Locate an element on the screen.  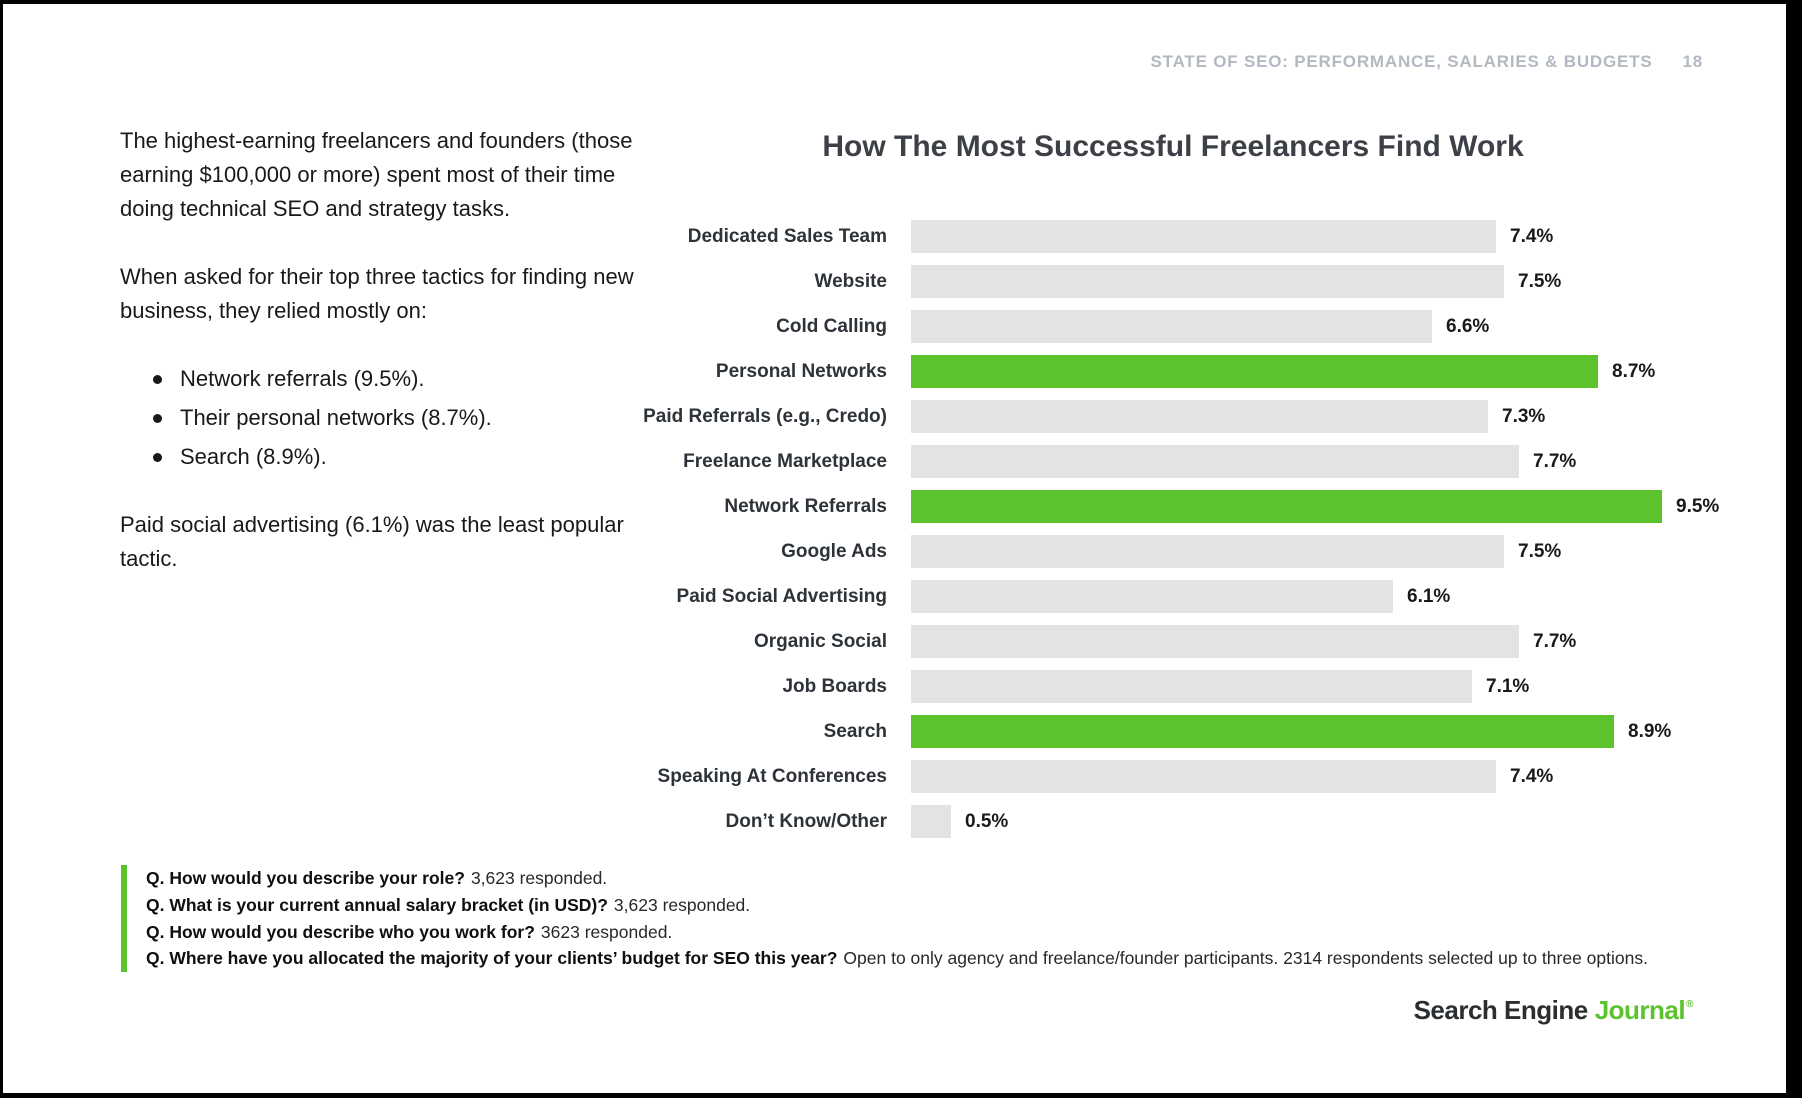
chart-row: Network Referrals 9.5% is located at coordinates (1158, 506).